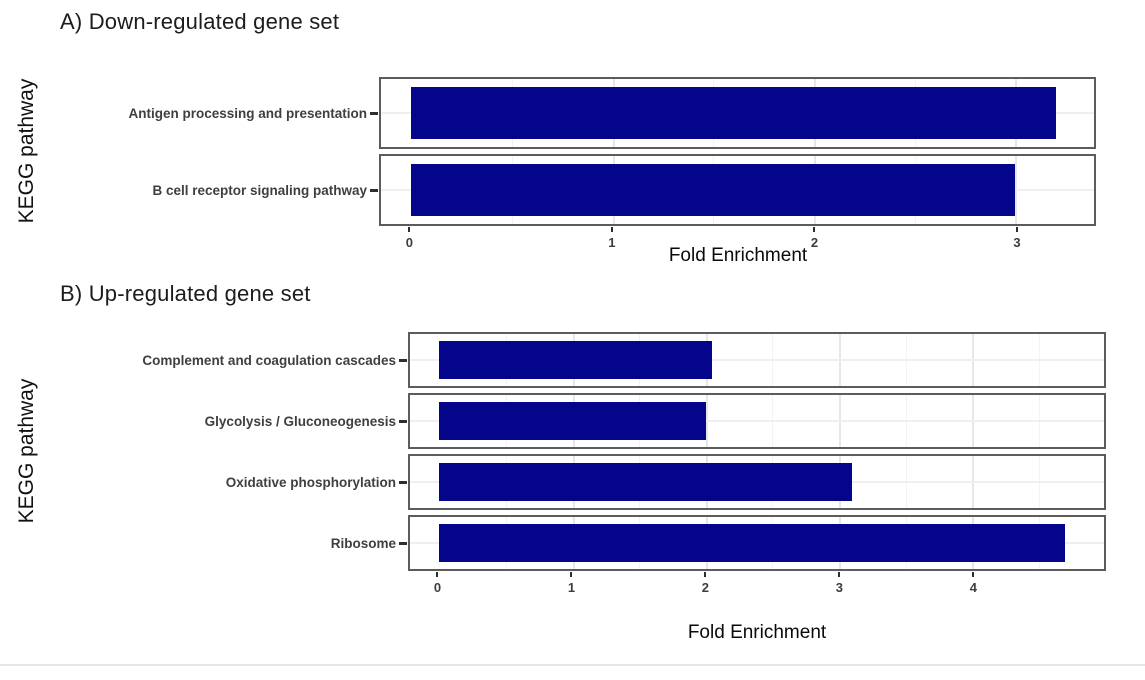  I want to click on x-axis-tick-label: 4, so click(973, 587).